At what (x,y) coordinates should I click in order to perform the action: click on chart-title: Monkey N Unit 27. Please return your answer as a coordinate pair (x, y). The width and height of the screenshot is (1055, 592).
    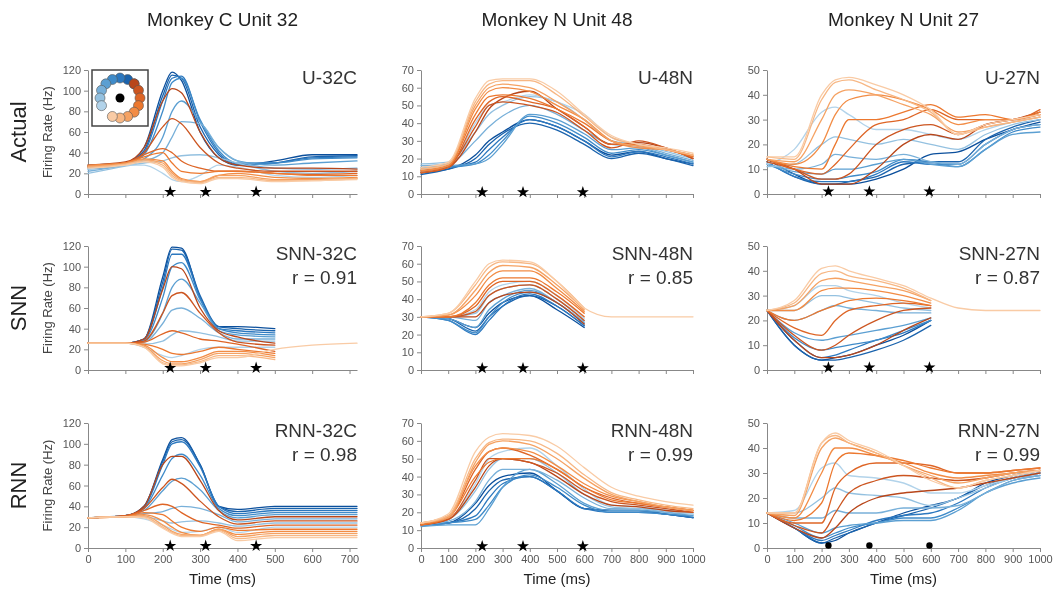
    Looking at the image, I should click on (903, 19).